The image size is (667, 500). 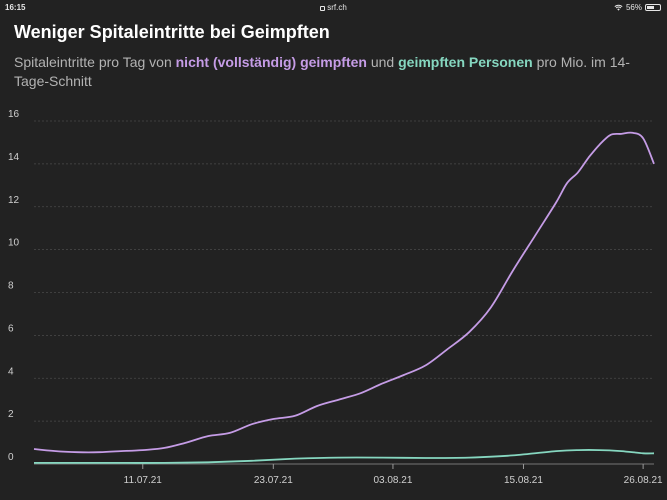 What do you see at coordinates (392, 480) in the screenshot?
I see `x-tick-label: 03.08.21` at bounding box center [392, 480].